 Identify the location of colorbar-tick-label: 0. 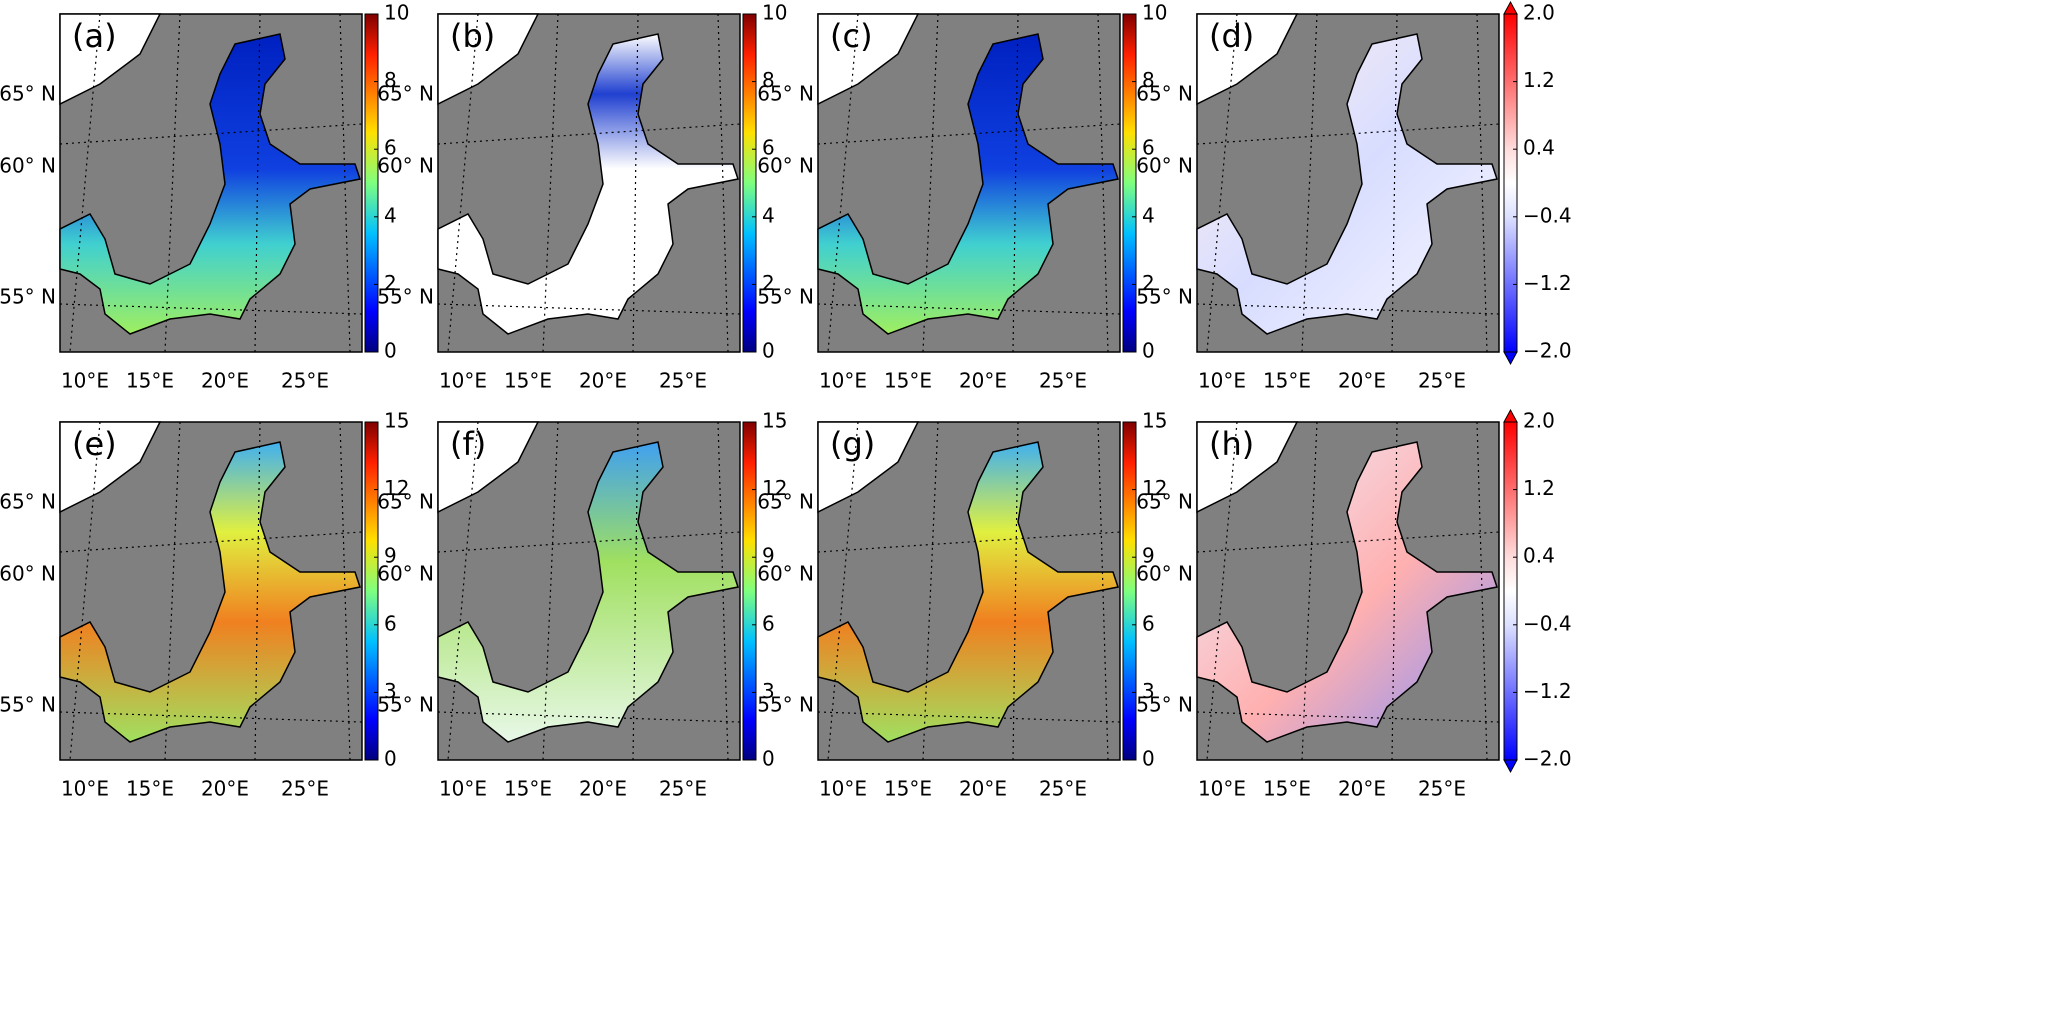
(1148, 351).